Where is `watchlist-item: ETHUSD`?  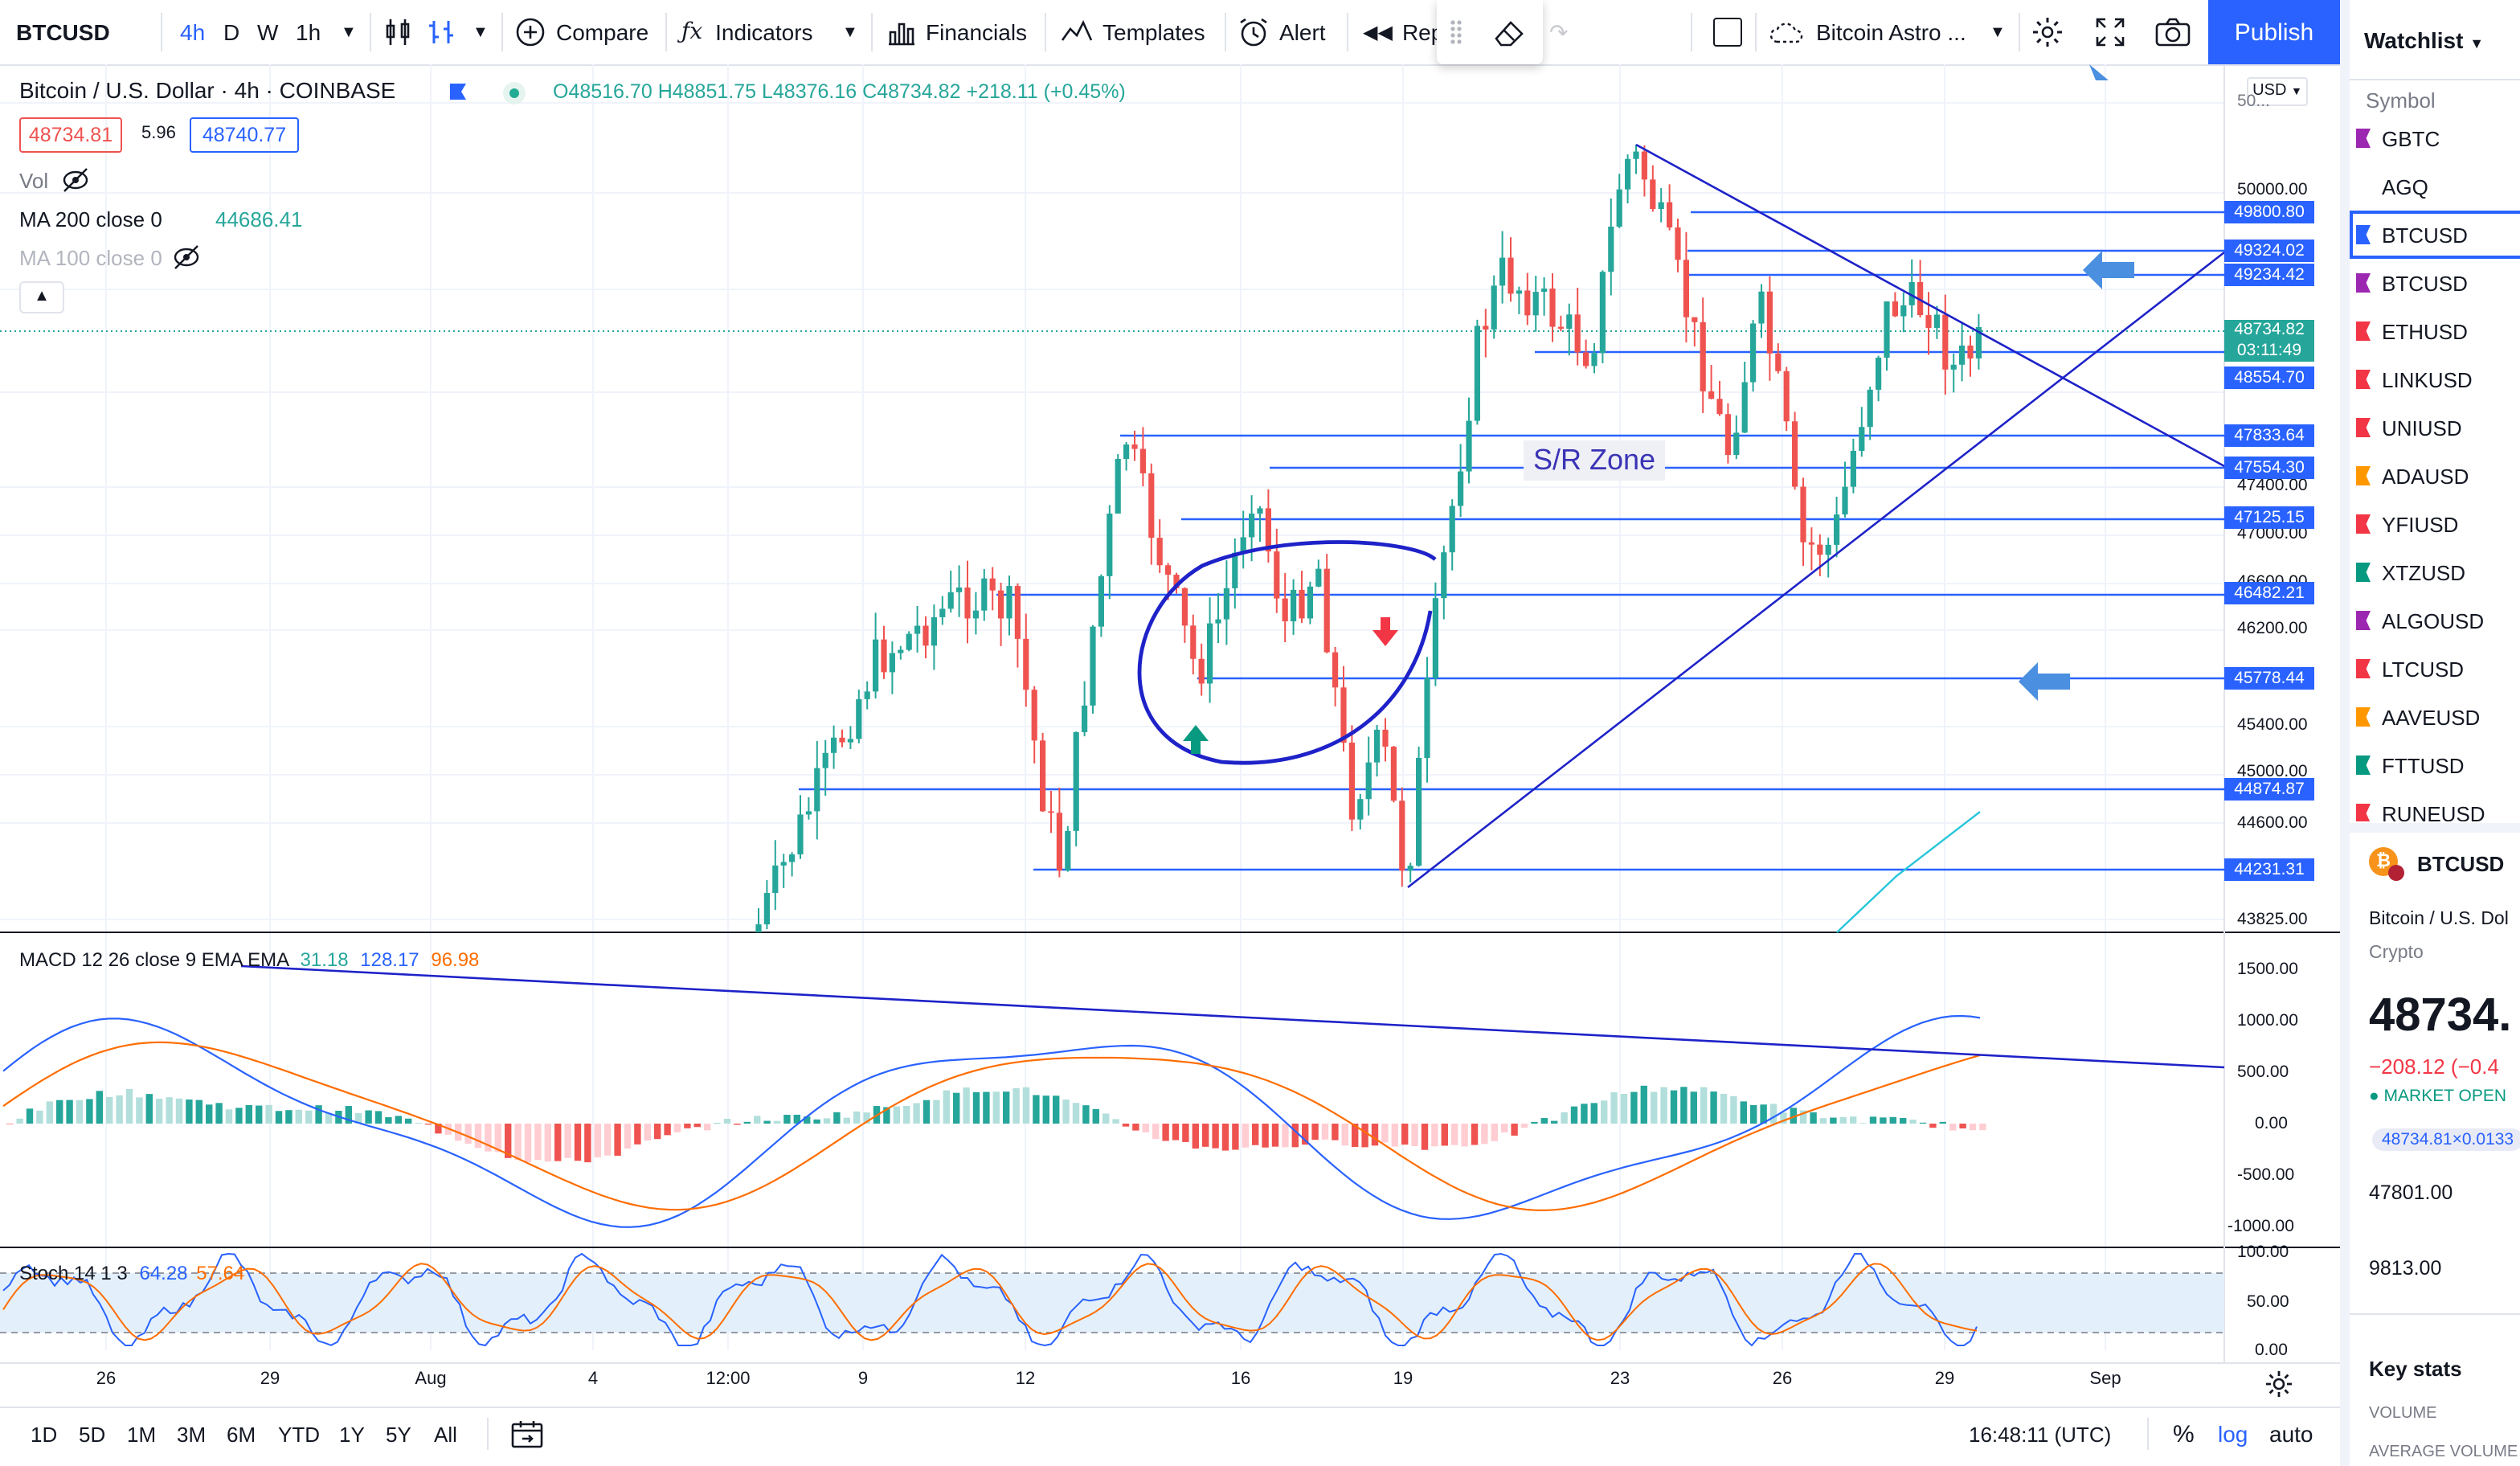 watchlist-item: ETHUSD is located at coordinates (2438, 331).